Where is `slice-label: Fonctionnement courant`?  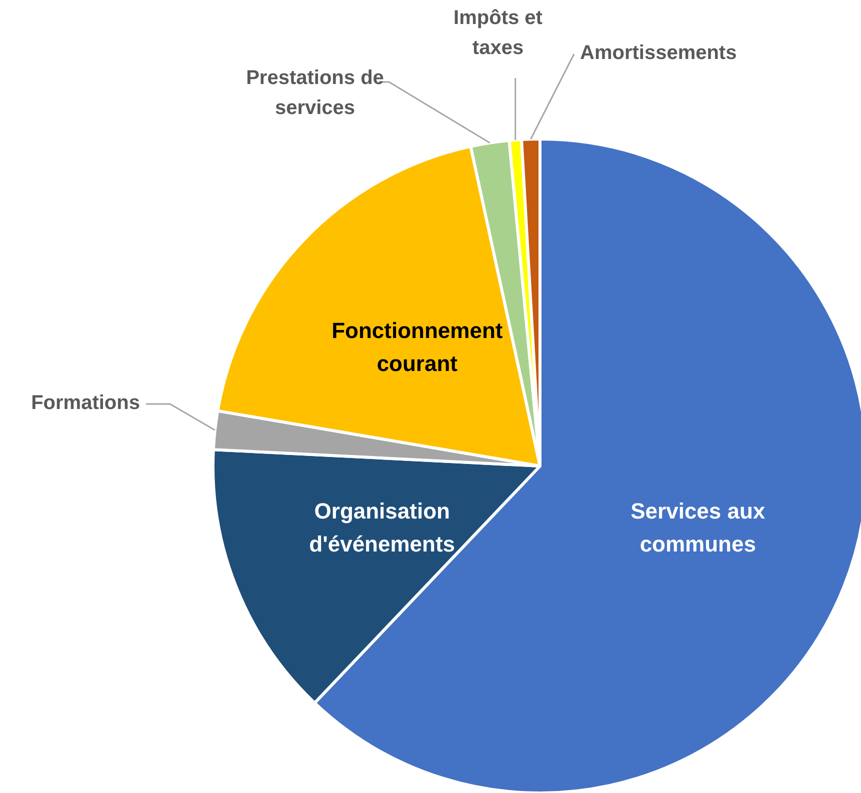
slice-label: Fonctionnement courant is located at coordinates (418, 347).